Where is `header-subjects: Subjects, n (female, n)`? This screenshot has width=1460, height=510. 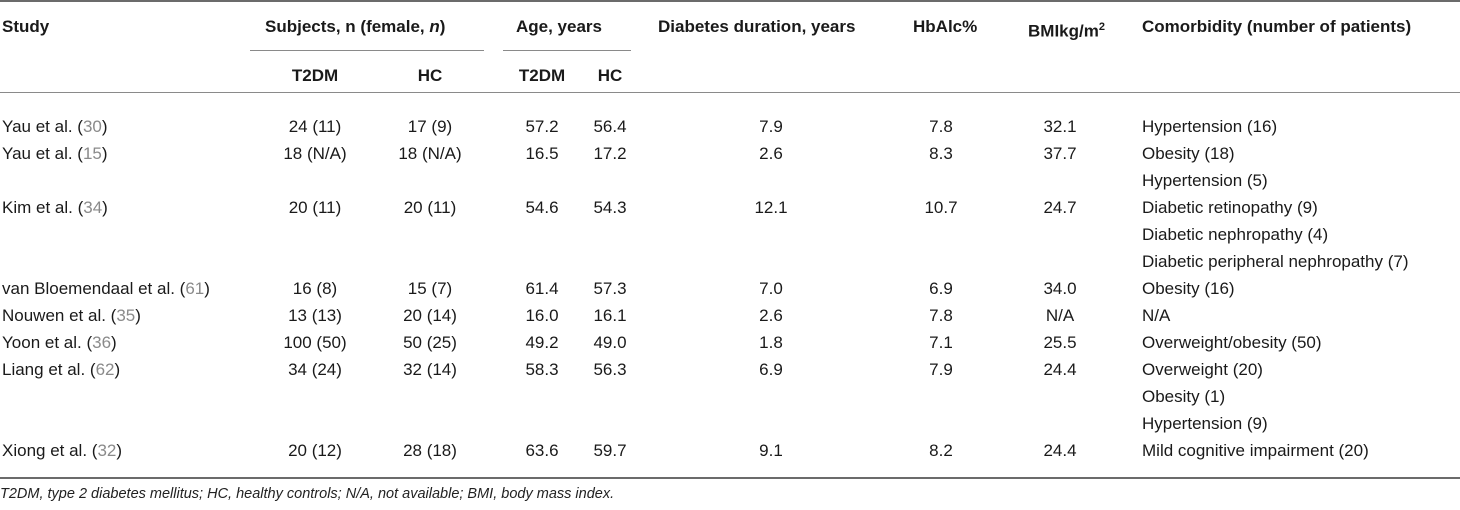
header-subjects: Subjects, n (female, n) is located at coordinates (355, 26).